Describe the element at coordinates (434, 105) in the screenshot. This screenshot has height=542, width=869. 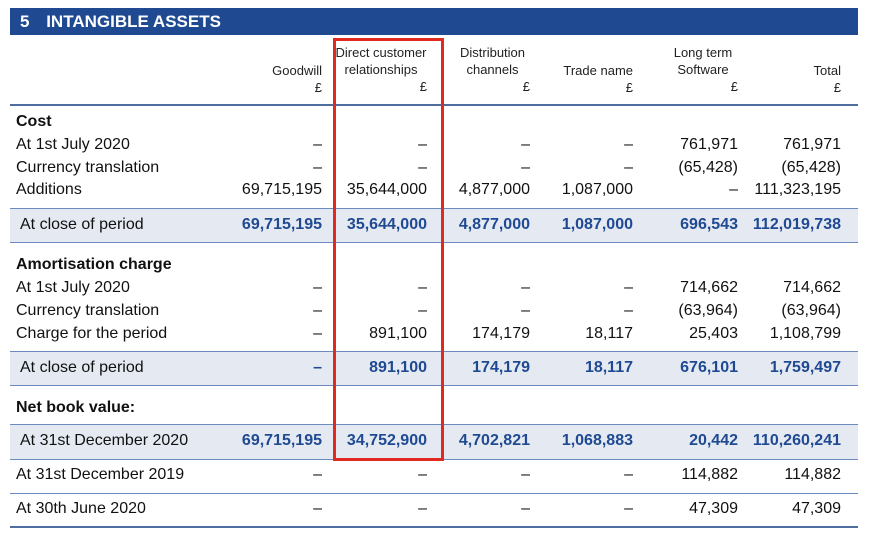
I see `header-divider` at that location.